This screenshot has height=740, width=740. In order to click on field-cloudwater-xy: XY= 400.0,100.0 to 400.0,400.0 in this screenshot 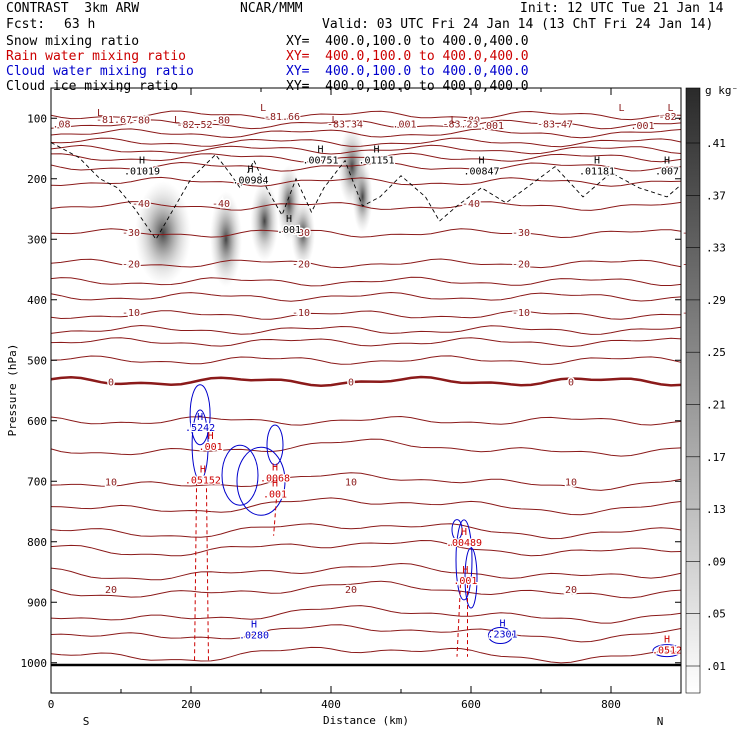, I will do `click(407, 71)`.